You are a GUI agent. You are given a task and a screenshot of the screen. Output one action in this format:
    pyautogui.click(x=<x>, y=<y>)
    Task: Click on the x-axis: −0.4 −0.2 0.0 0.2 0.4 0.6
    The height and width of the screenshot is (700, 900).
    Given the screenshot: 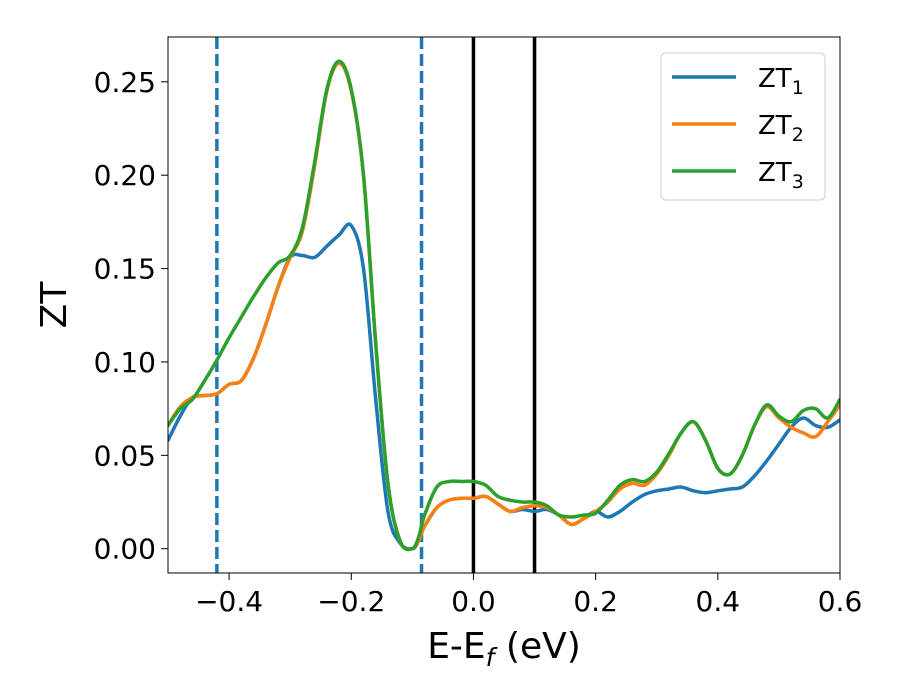 What is the action you would take?
    pyautogui.click(x=528, y=595)
    